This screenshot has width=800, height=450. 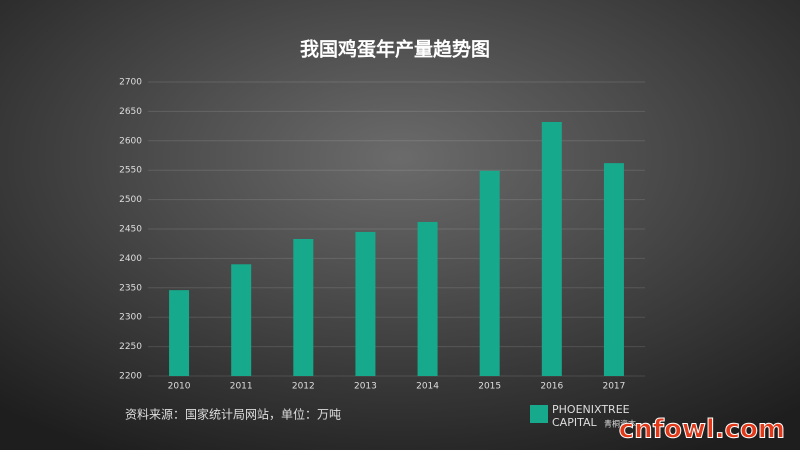 What do you see at coordinates (130, 112) in the screenshot?
I see `y-tick-label: 2650` at bounding box center [130, 112].